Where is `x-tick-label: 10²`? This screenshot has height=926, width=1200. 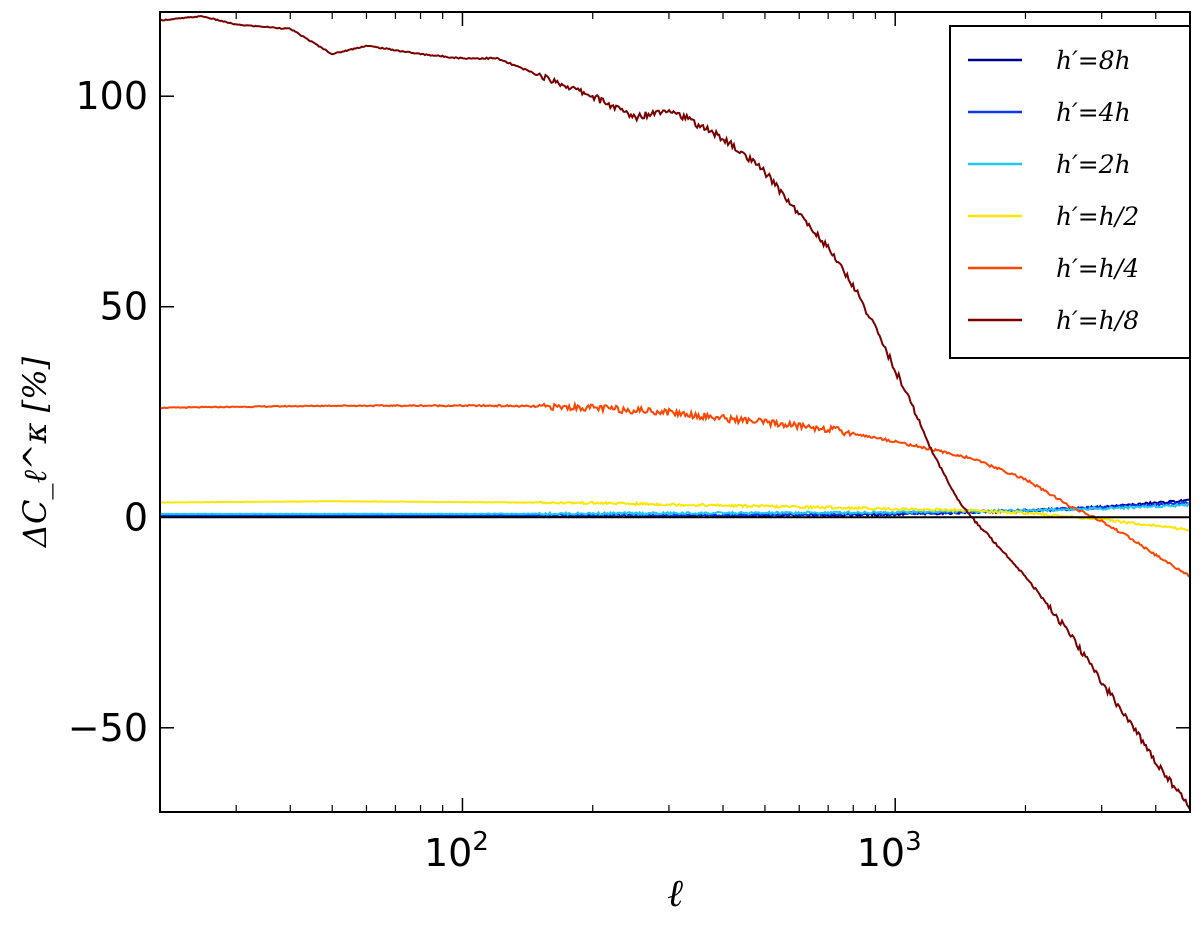
x-tick-label: 10² is located at coordinates (456, 851).